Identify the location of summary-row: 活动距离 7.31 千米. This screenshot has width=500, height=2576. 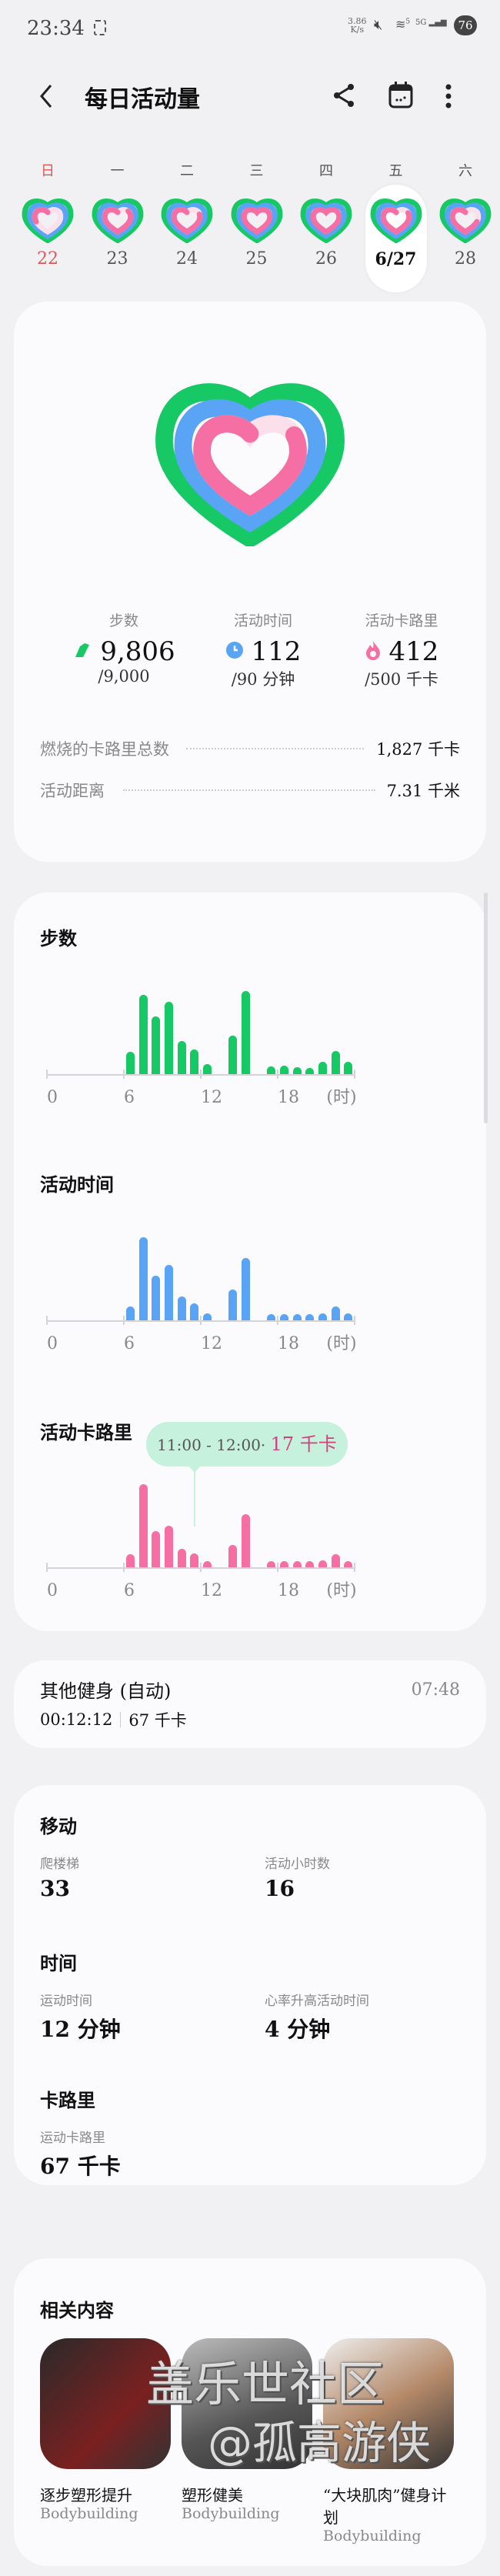
(250, 790).